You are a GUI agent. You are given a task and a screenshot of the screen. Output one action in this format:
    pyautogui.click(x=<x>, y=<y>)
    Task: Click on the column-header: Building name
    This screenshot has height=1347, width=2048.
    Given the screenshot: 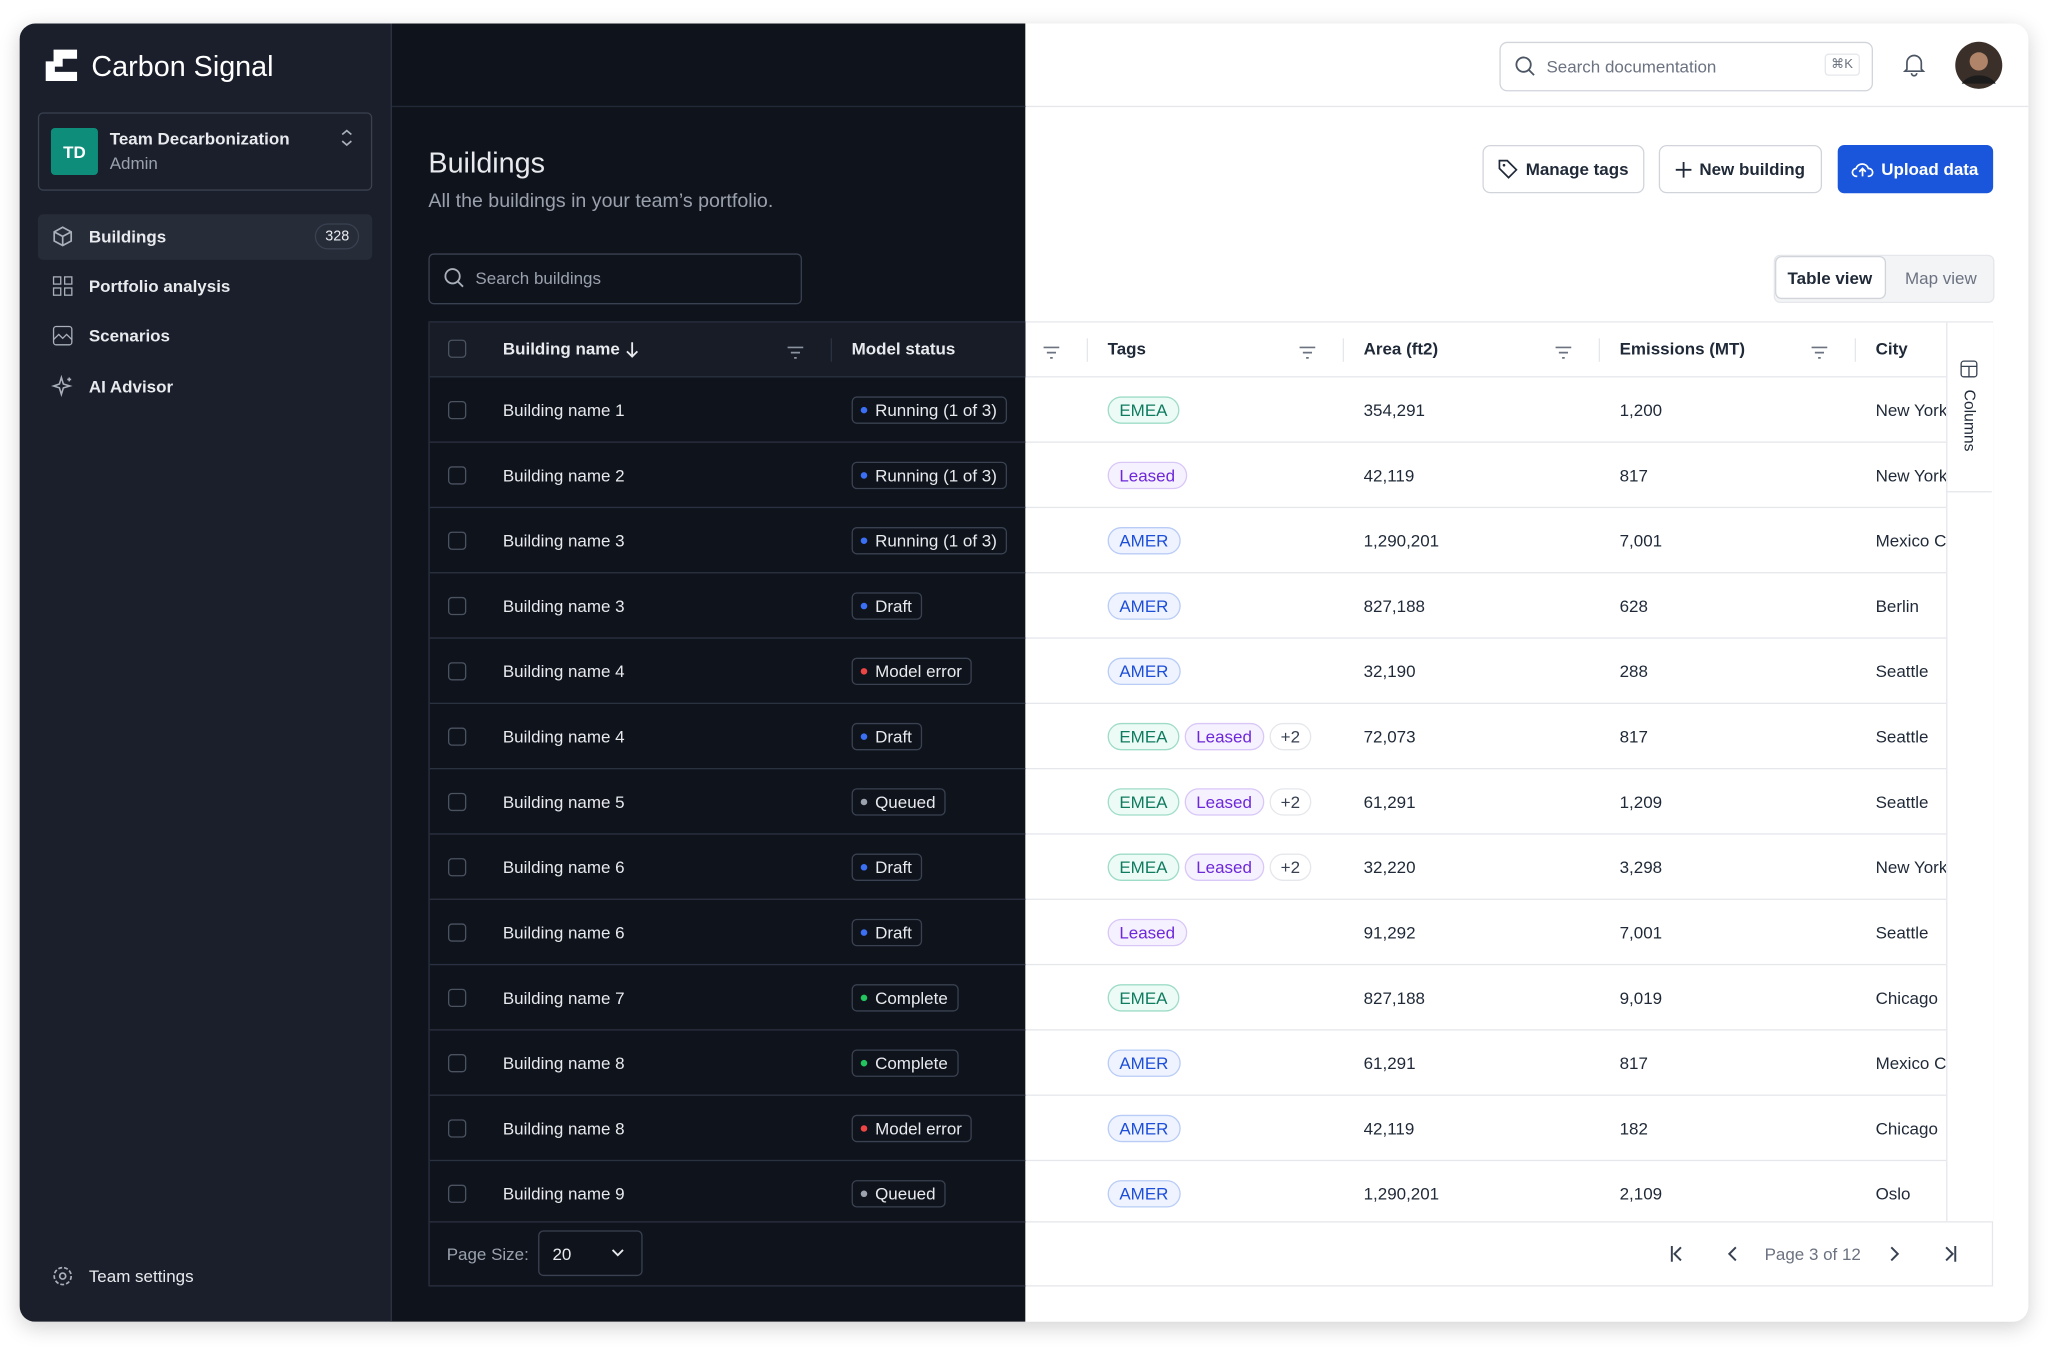 What is the action you would take?
    pyautogui.click(x=561, y=348)
    